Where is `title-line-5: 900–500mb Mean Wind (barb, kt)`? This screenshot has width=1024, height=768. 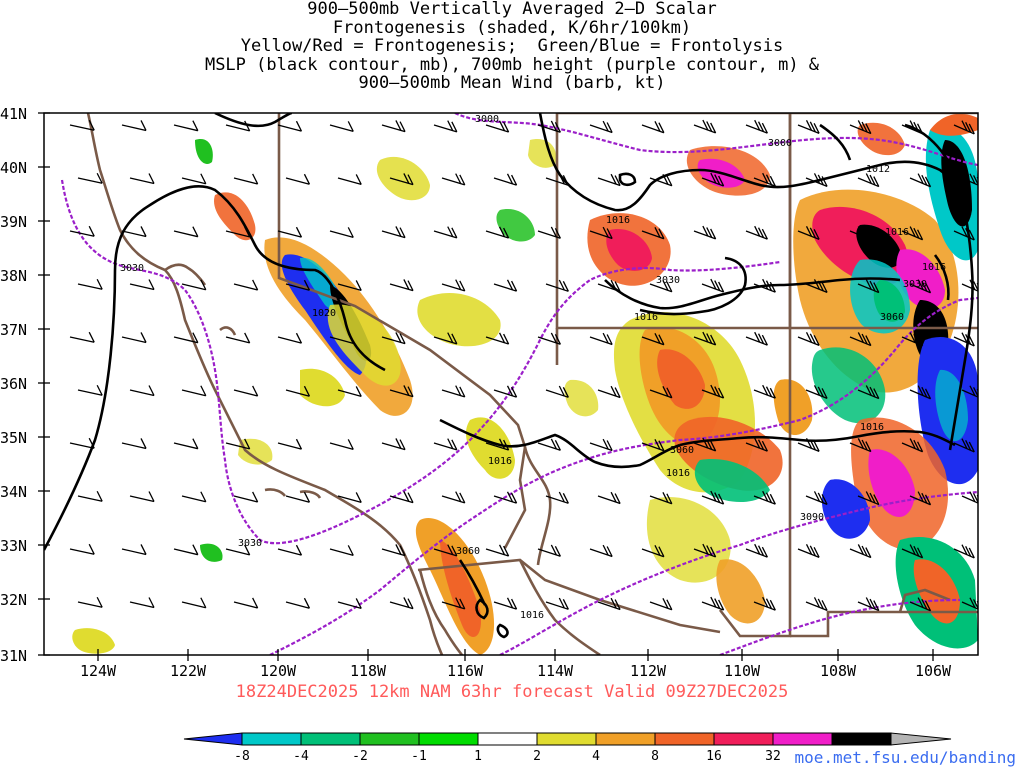 title-line-5: 900–500mb Mean Wind (barb, kt) is located at coordinates (512, 83).